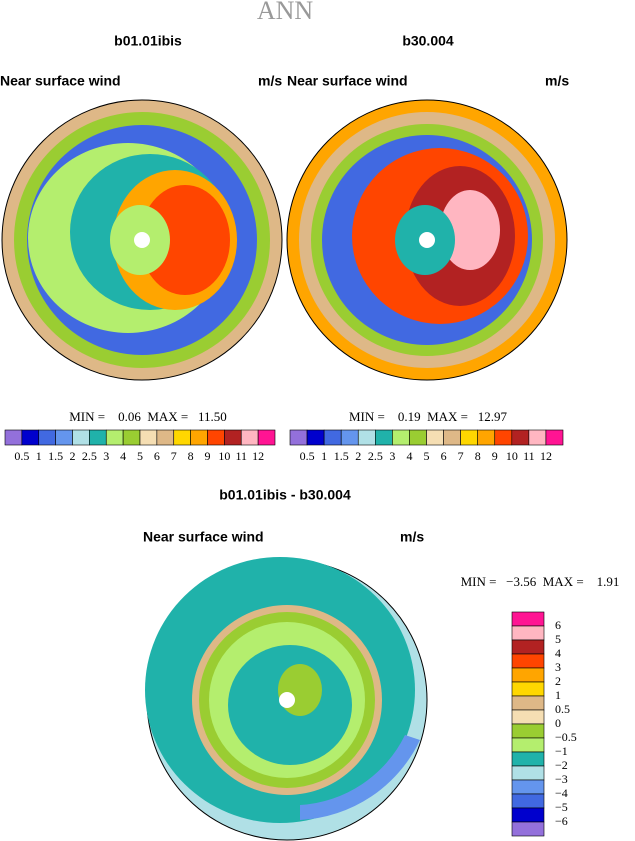  Describe the element at coordinates (428, 416) in the screenshot. I see `min-max: MIN = 0.19 MAX = 12.97` at that location.